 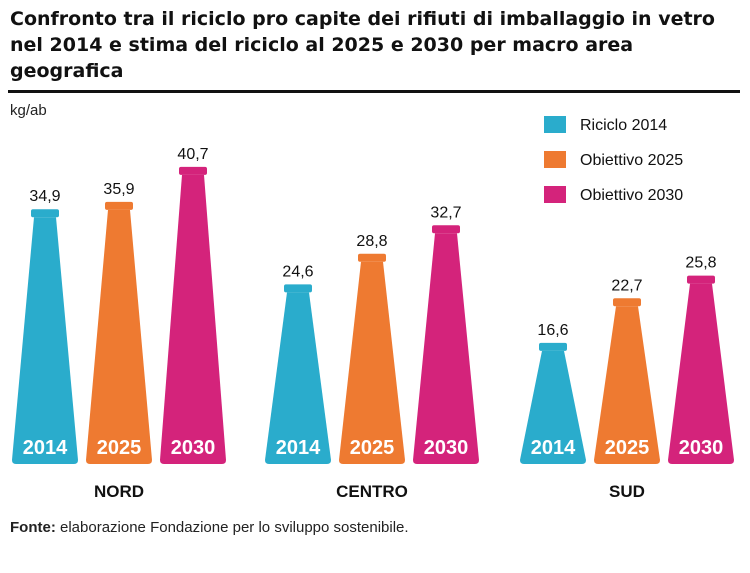 What do you see at coordinates (118, 189) in the screenshot?
I see `data-label: 35,9` at bounding box center [118, 189].